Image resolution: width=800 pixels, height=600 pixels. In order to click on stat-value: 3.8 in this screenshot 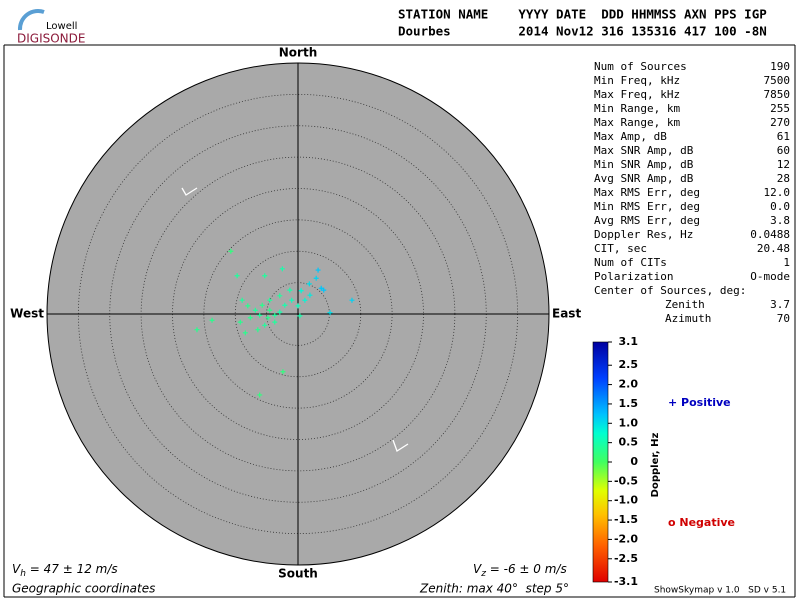, I will do `click(780, 220)`.